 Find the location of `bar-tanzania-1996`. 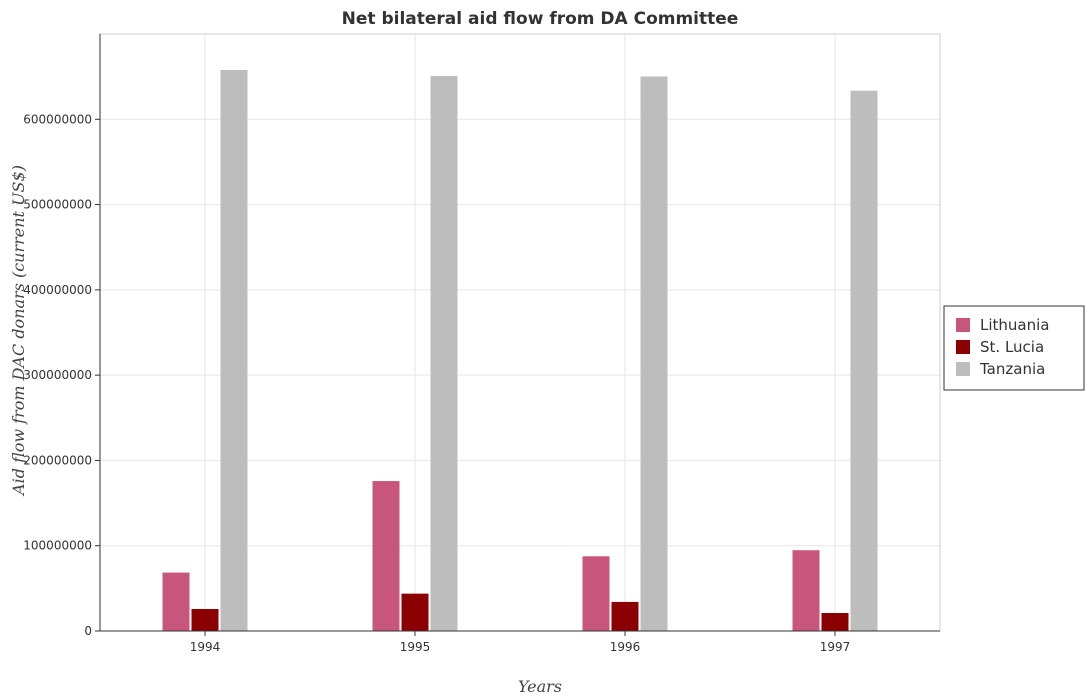

bar-tanzania-1996 is located at coordinates (654, 353).